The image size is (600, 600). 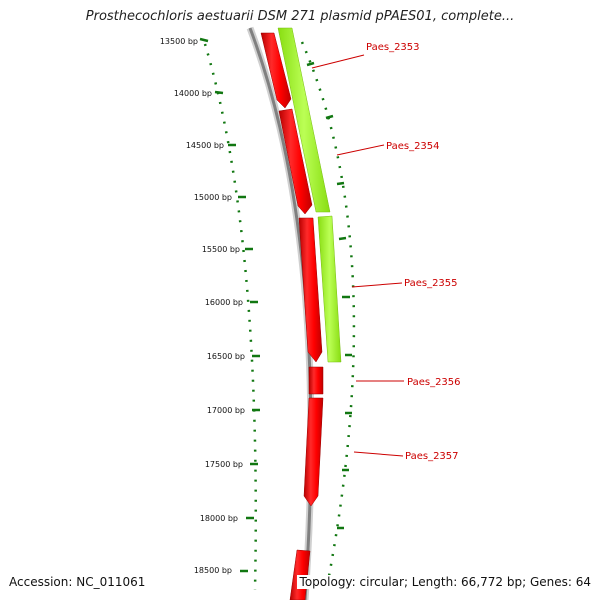 What do you see at coordinates (213, 570) in the screenshot?
I see `tick-label: 18500 bp` at bounding box center [213, 570].